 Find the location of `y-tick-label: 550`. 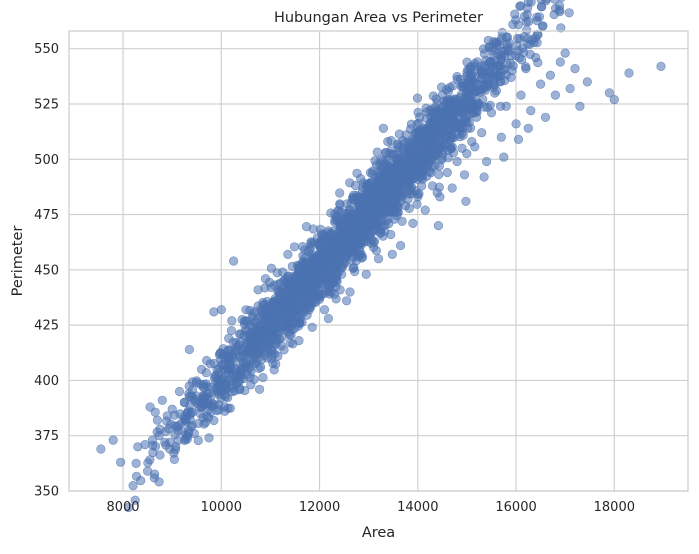

y-tick-label: 550 is located at coordinates (46, 49).